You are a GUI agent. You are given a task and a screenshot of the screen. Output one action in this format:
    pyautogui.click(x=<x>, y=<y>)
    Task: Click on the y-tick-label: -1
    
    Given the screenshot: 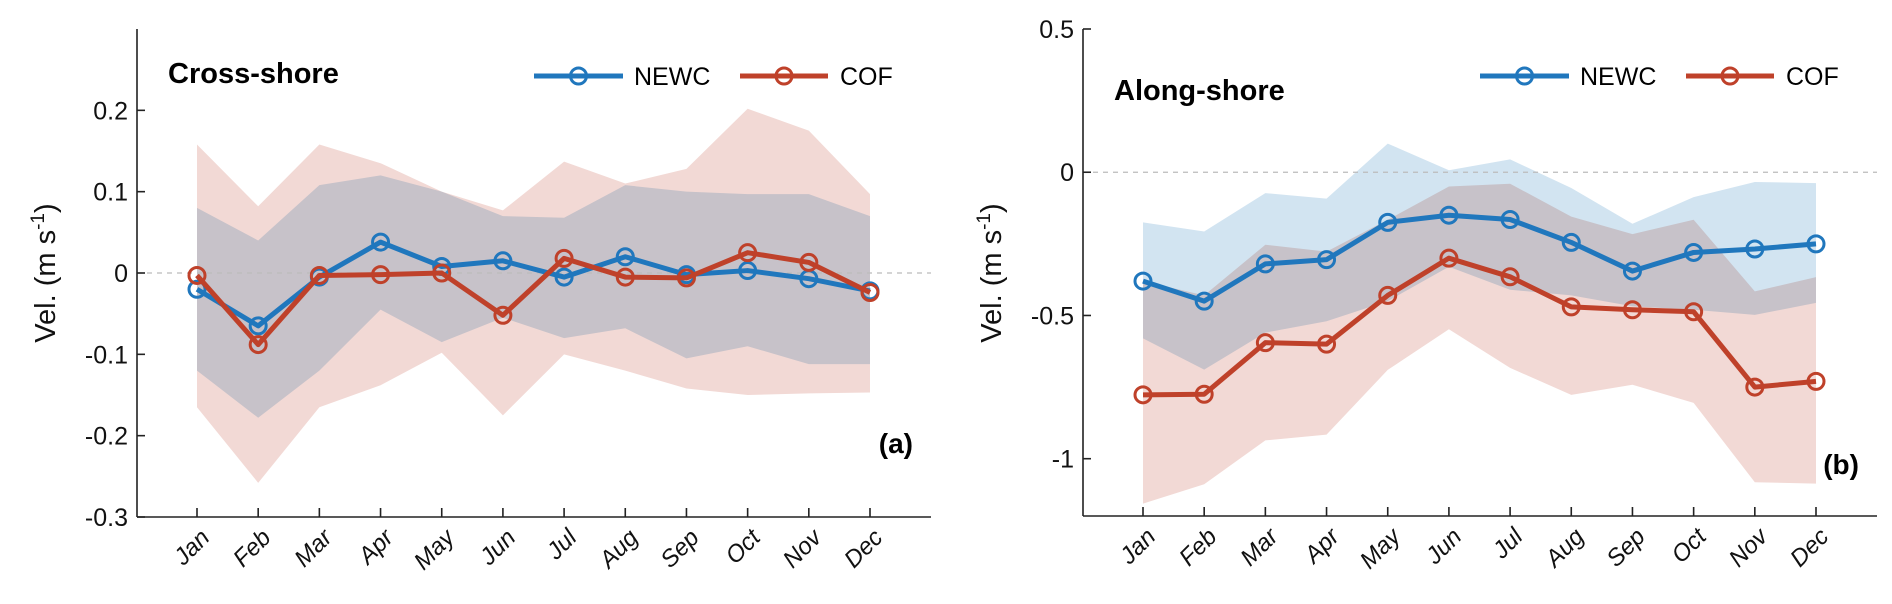 What is the action you would take?
    pyautogui.click(x=1063, y=460)
    